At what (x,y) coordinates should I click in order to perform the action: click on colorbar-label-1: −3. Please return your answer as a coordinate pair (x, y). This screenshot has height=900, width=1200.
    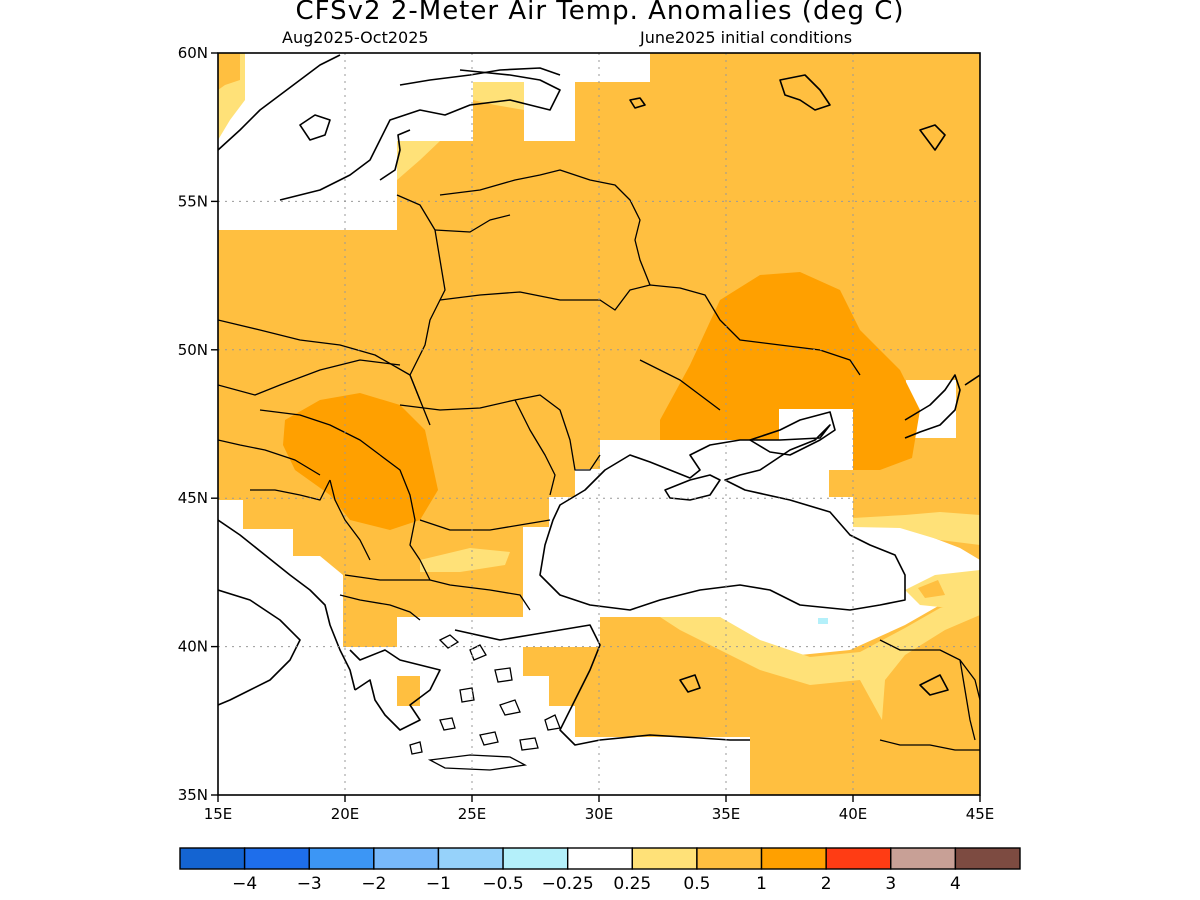
    Looking at the image, I should click on (309, 884).